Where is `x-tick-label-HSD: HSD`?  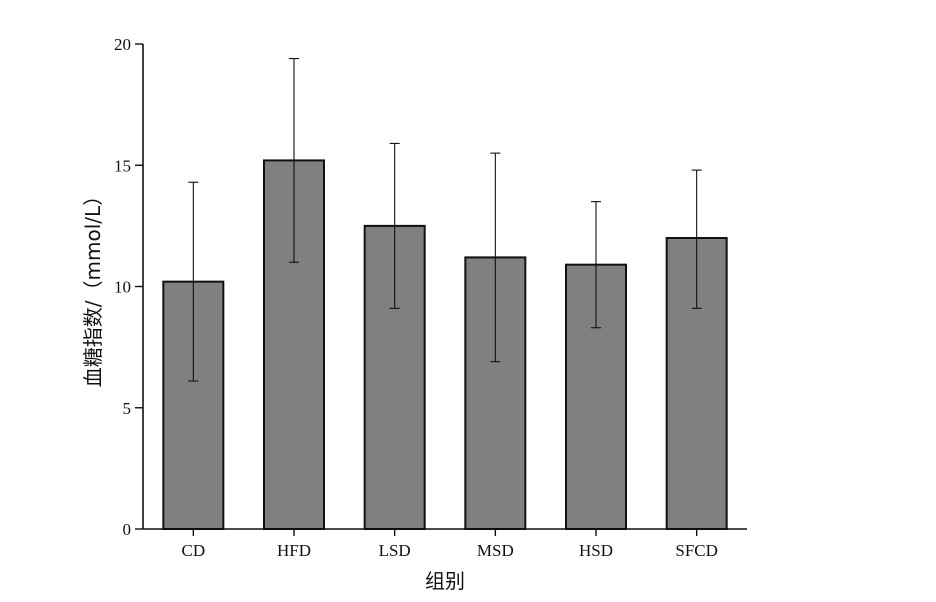
x-tick-label-HSD: HSD is located at coordinates (596, 550).